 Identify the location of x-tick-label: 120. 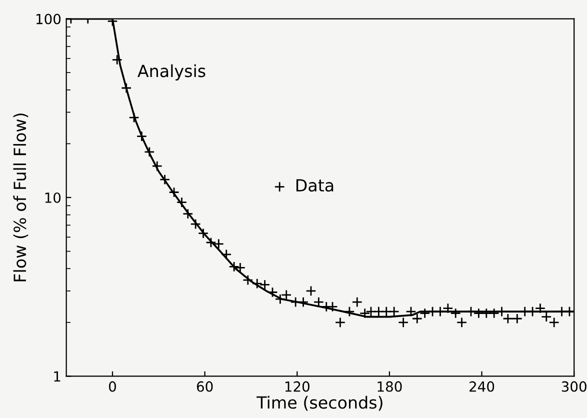
(297, 386).